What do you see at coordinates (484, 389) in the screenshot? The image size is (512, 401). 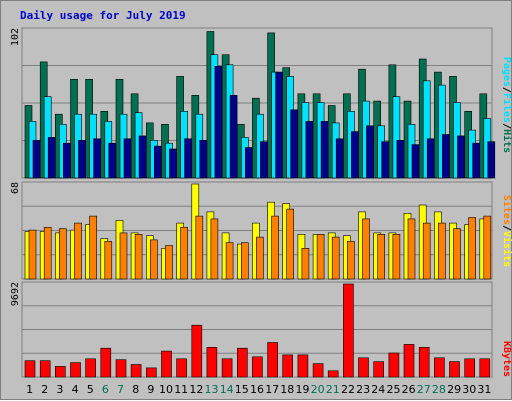 I see `x-tick-label-31: 31` at bounding box center [484, 389].